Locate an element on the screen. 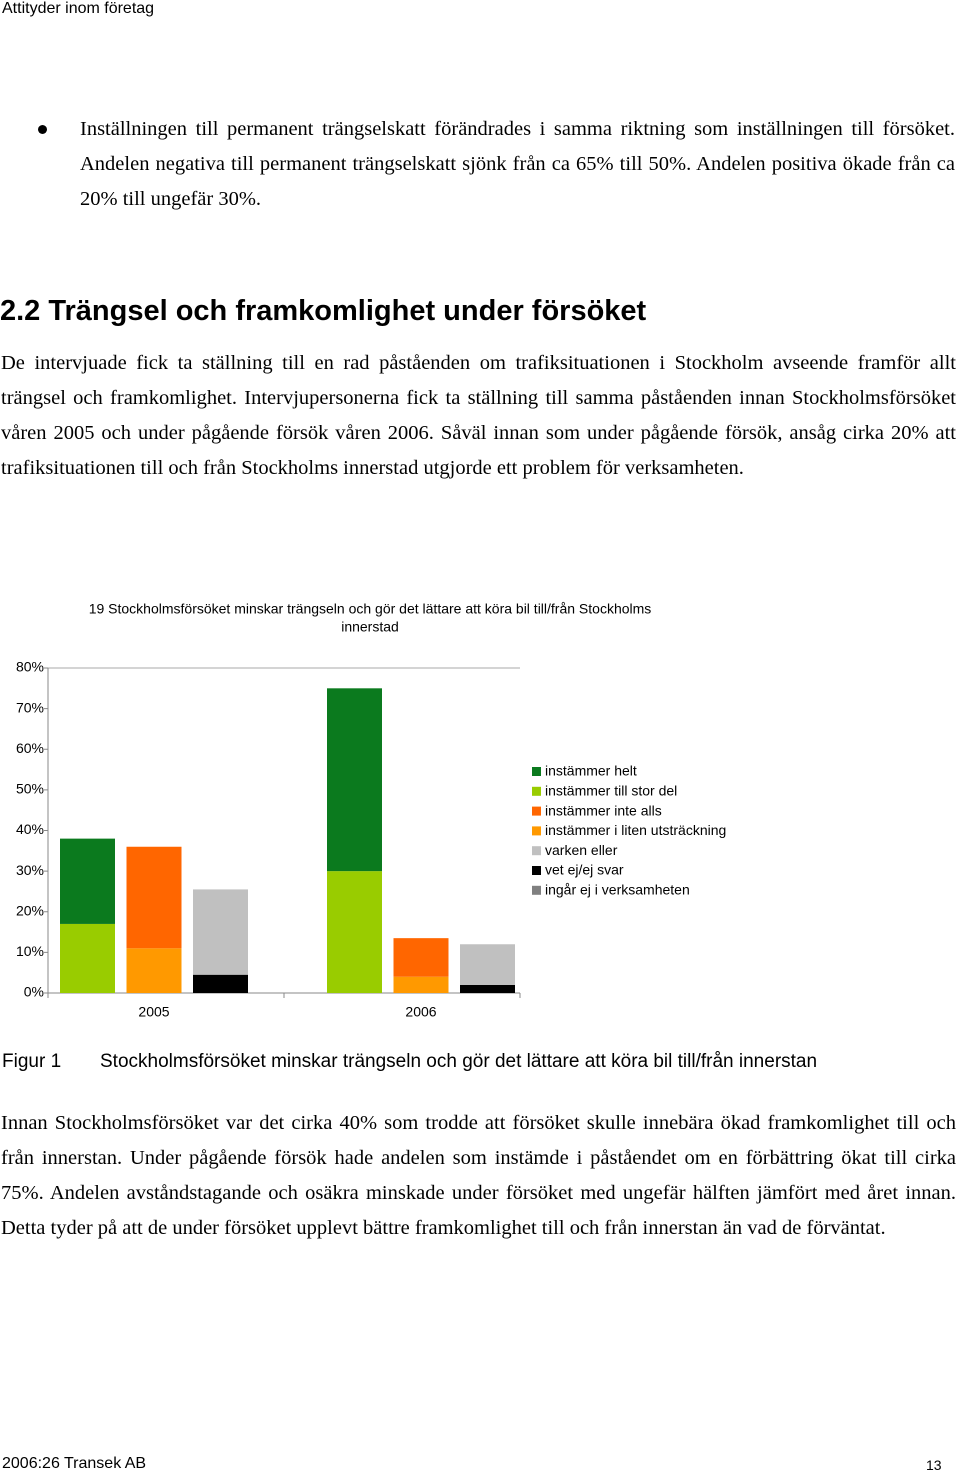  y-tick-label: 0% is located at coordinates (34, 992).